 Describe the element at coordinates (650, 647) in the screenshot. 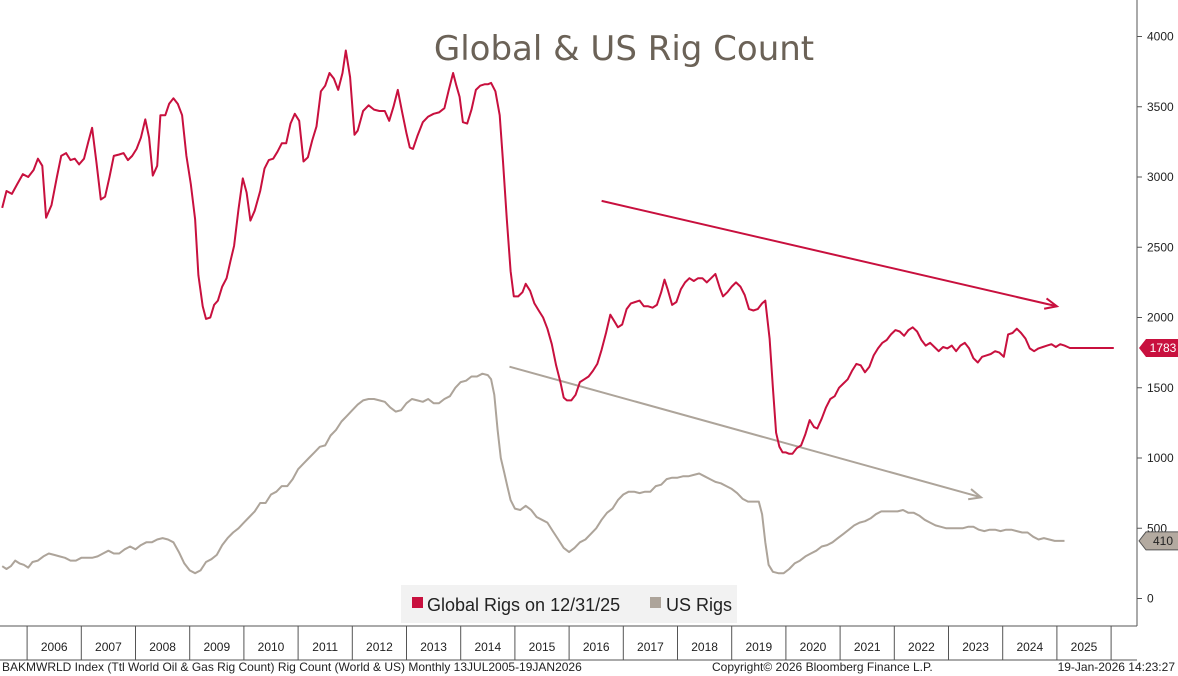

I see `x-tick-label: 2017` at that location.